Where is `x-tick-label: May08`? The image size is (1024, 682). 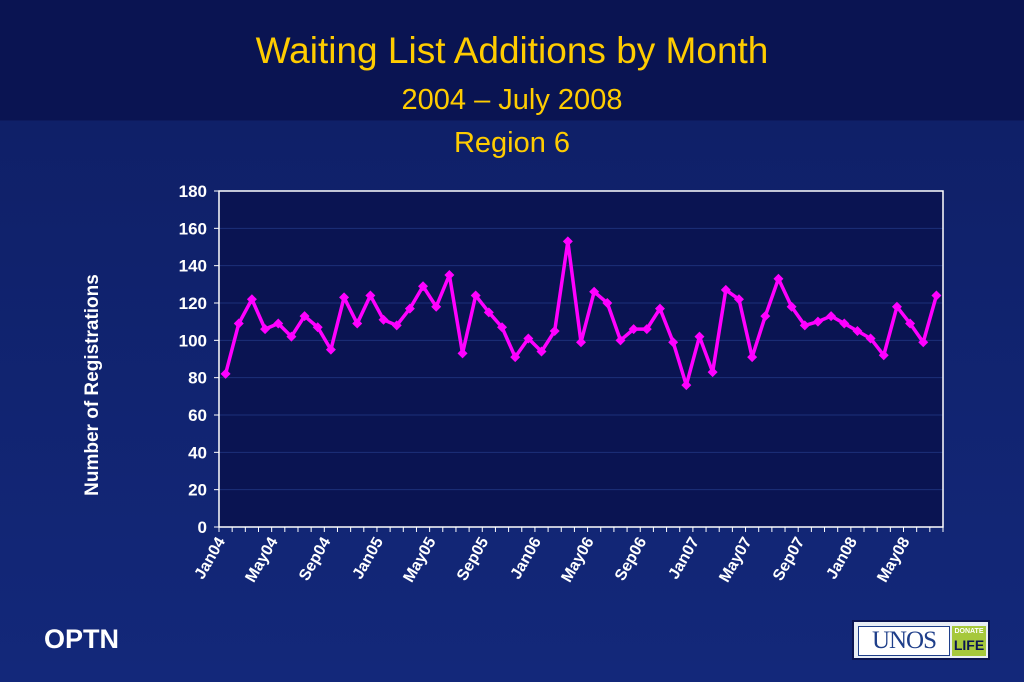
x-tick-label: May08 is located at coordinates (893, 559).